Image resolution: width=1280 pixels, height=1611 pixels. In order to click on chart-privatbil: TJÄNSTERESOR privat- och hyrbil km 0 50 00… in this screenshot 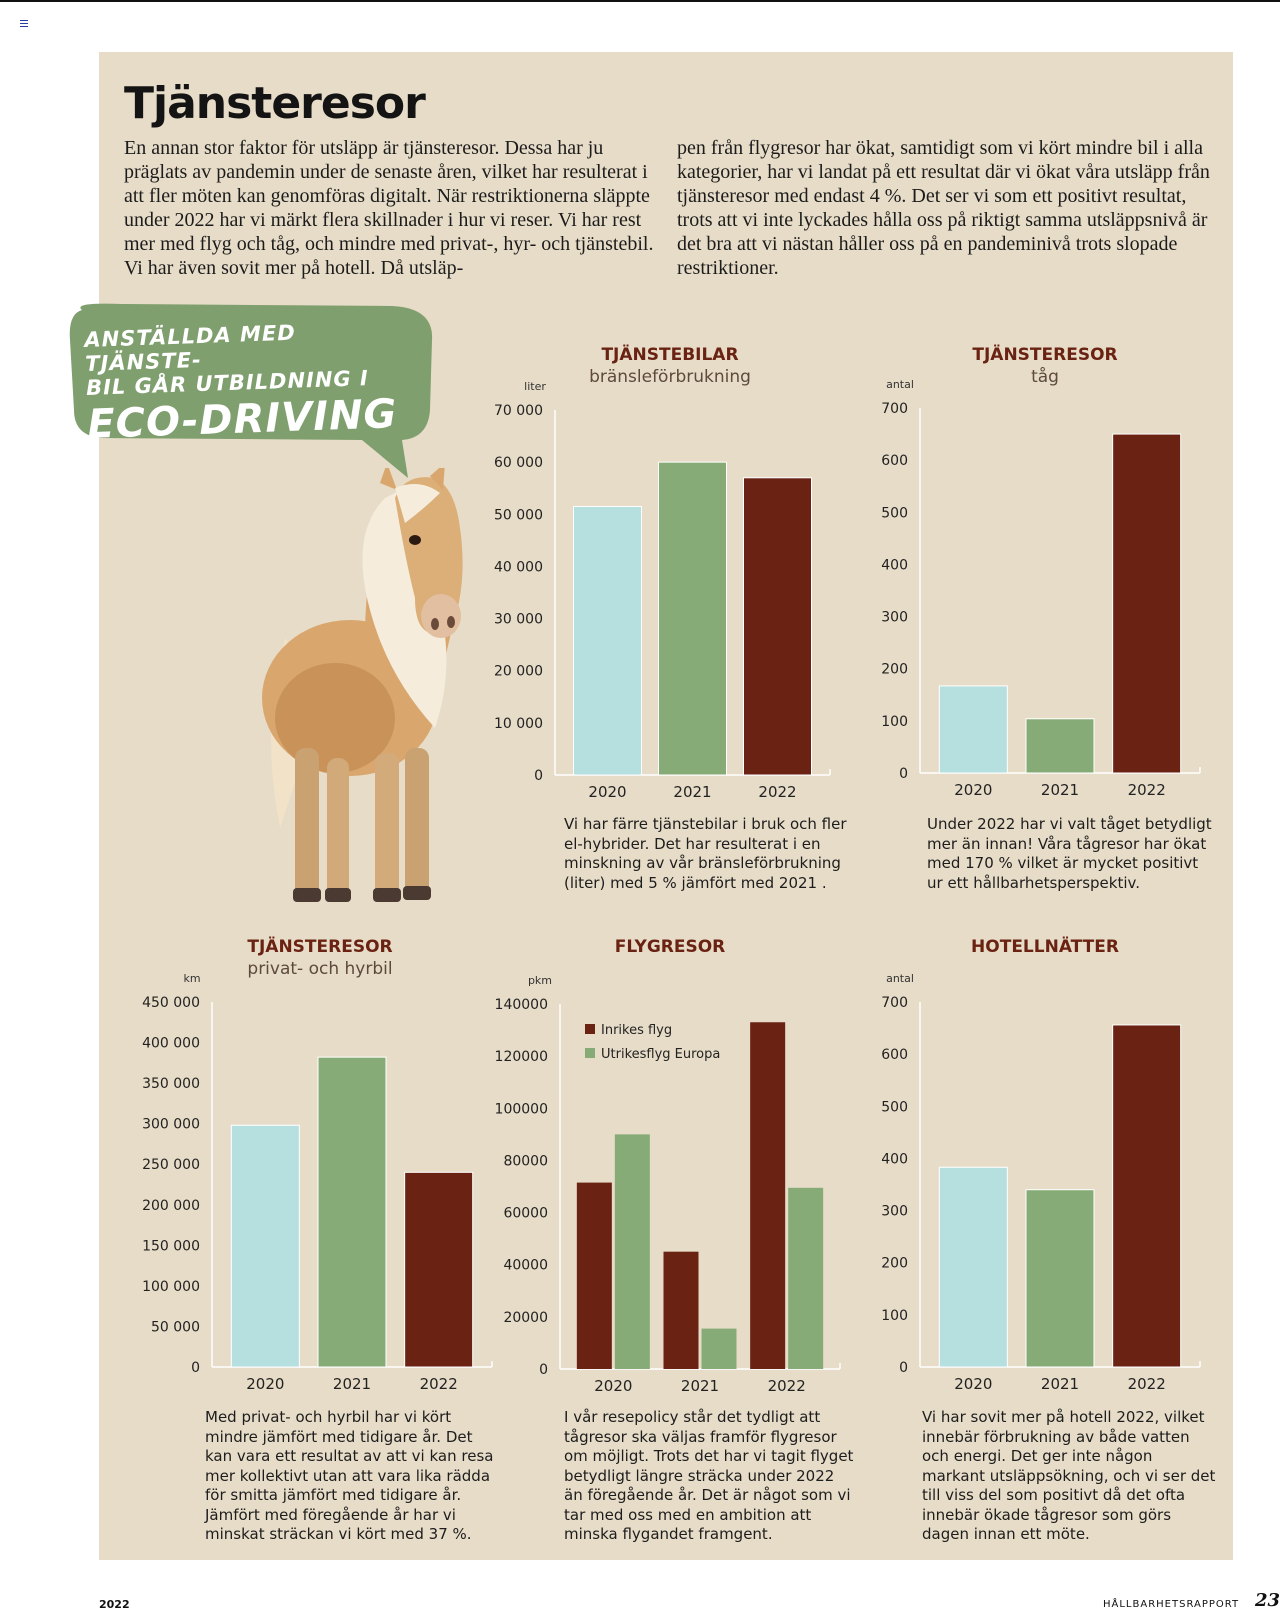, I will do `click(320, 1167)`.